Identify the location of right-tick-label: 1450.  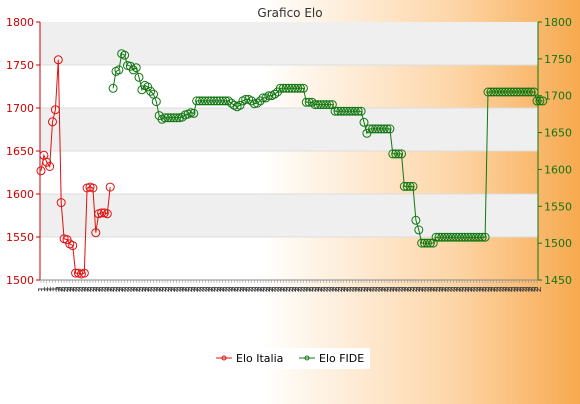
(558, 280).